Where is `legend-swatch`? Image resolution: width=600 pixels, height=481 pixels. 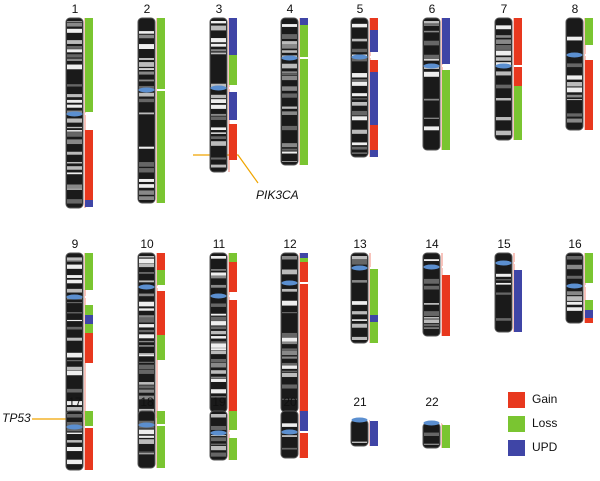
legend-swatch is located at coordinates (516, 400).